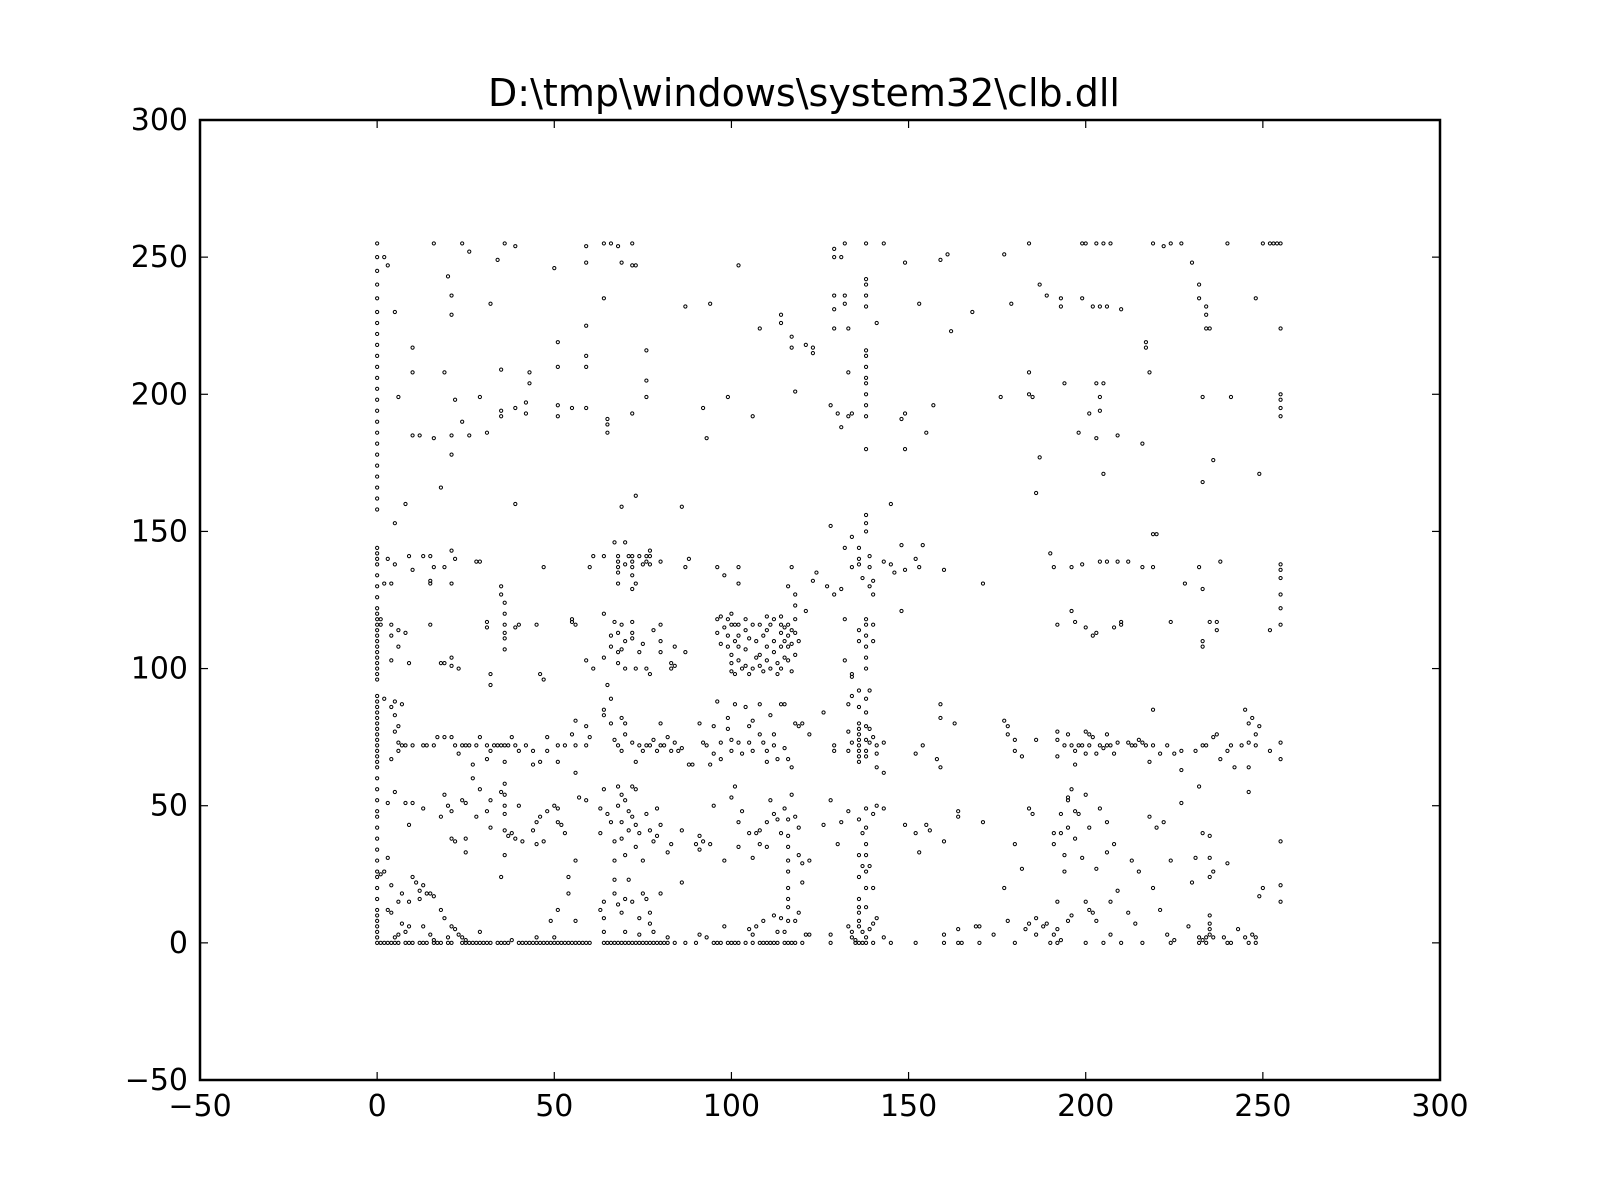 The width and height of the screenshot is (1600, 1200). What do you see at coordinates (156, 1080) in the screenshot?
I see `y-tick-label: −50` at bounding box center [156, 1080].